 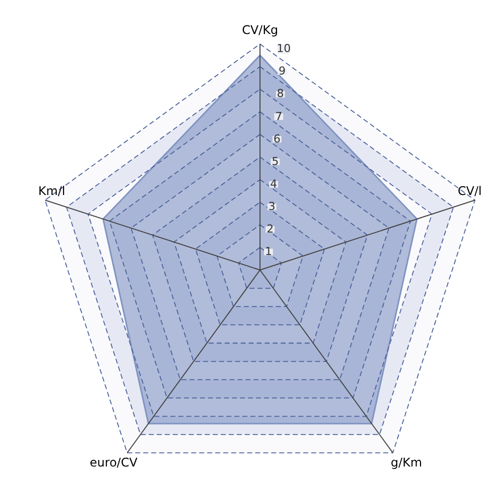 I want to click on y-tick-label: 3, so click(x=272, y=206).